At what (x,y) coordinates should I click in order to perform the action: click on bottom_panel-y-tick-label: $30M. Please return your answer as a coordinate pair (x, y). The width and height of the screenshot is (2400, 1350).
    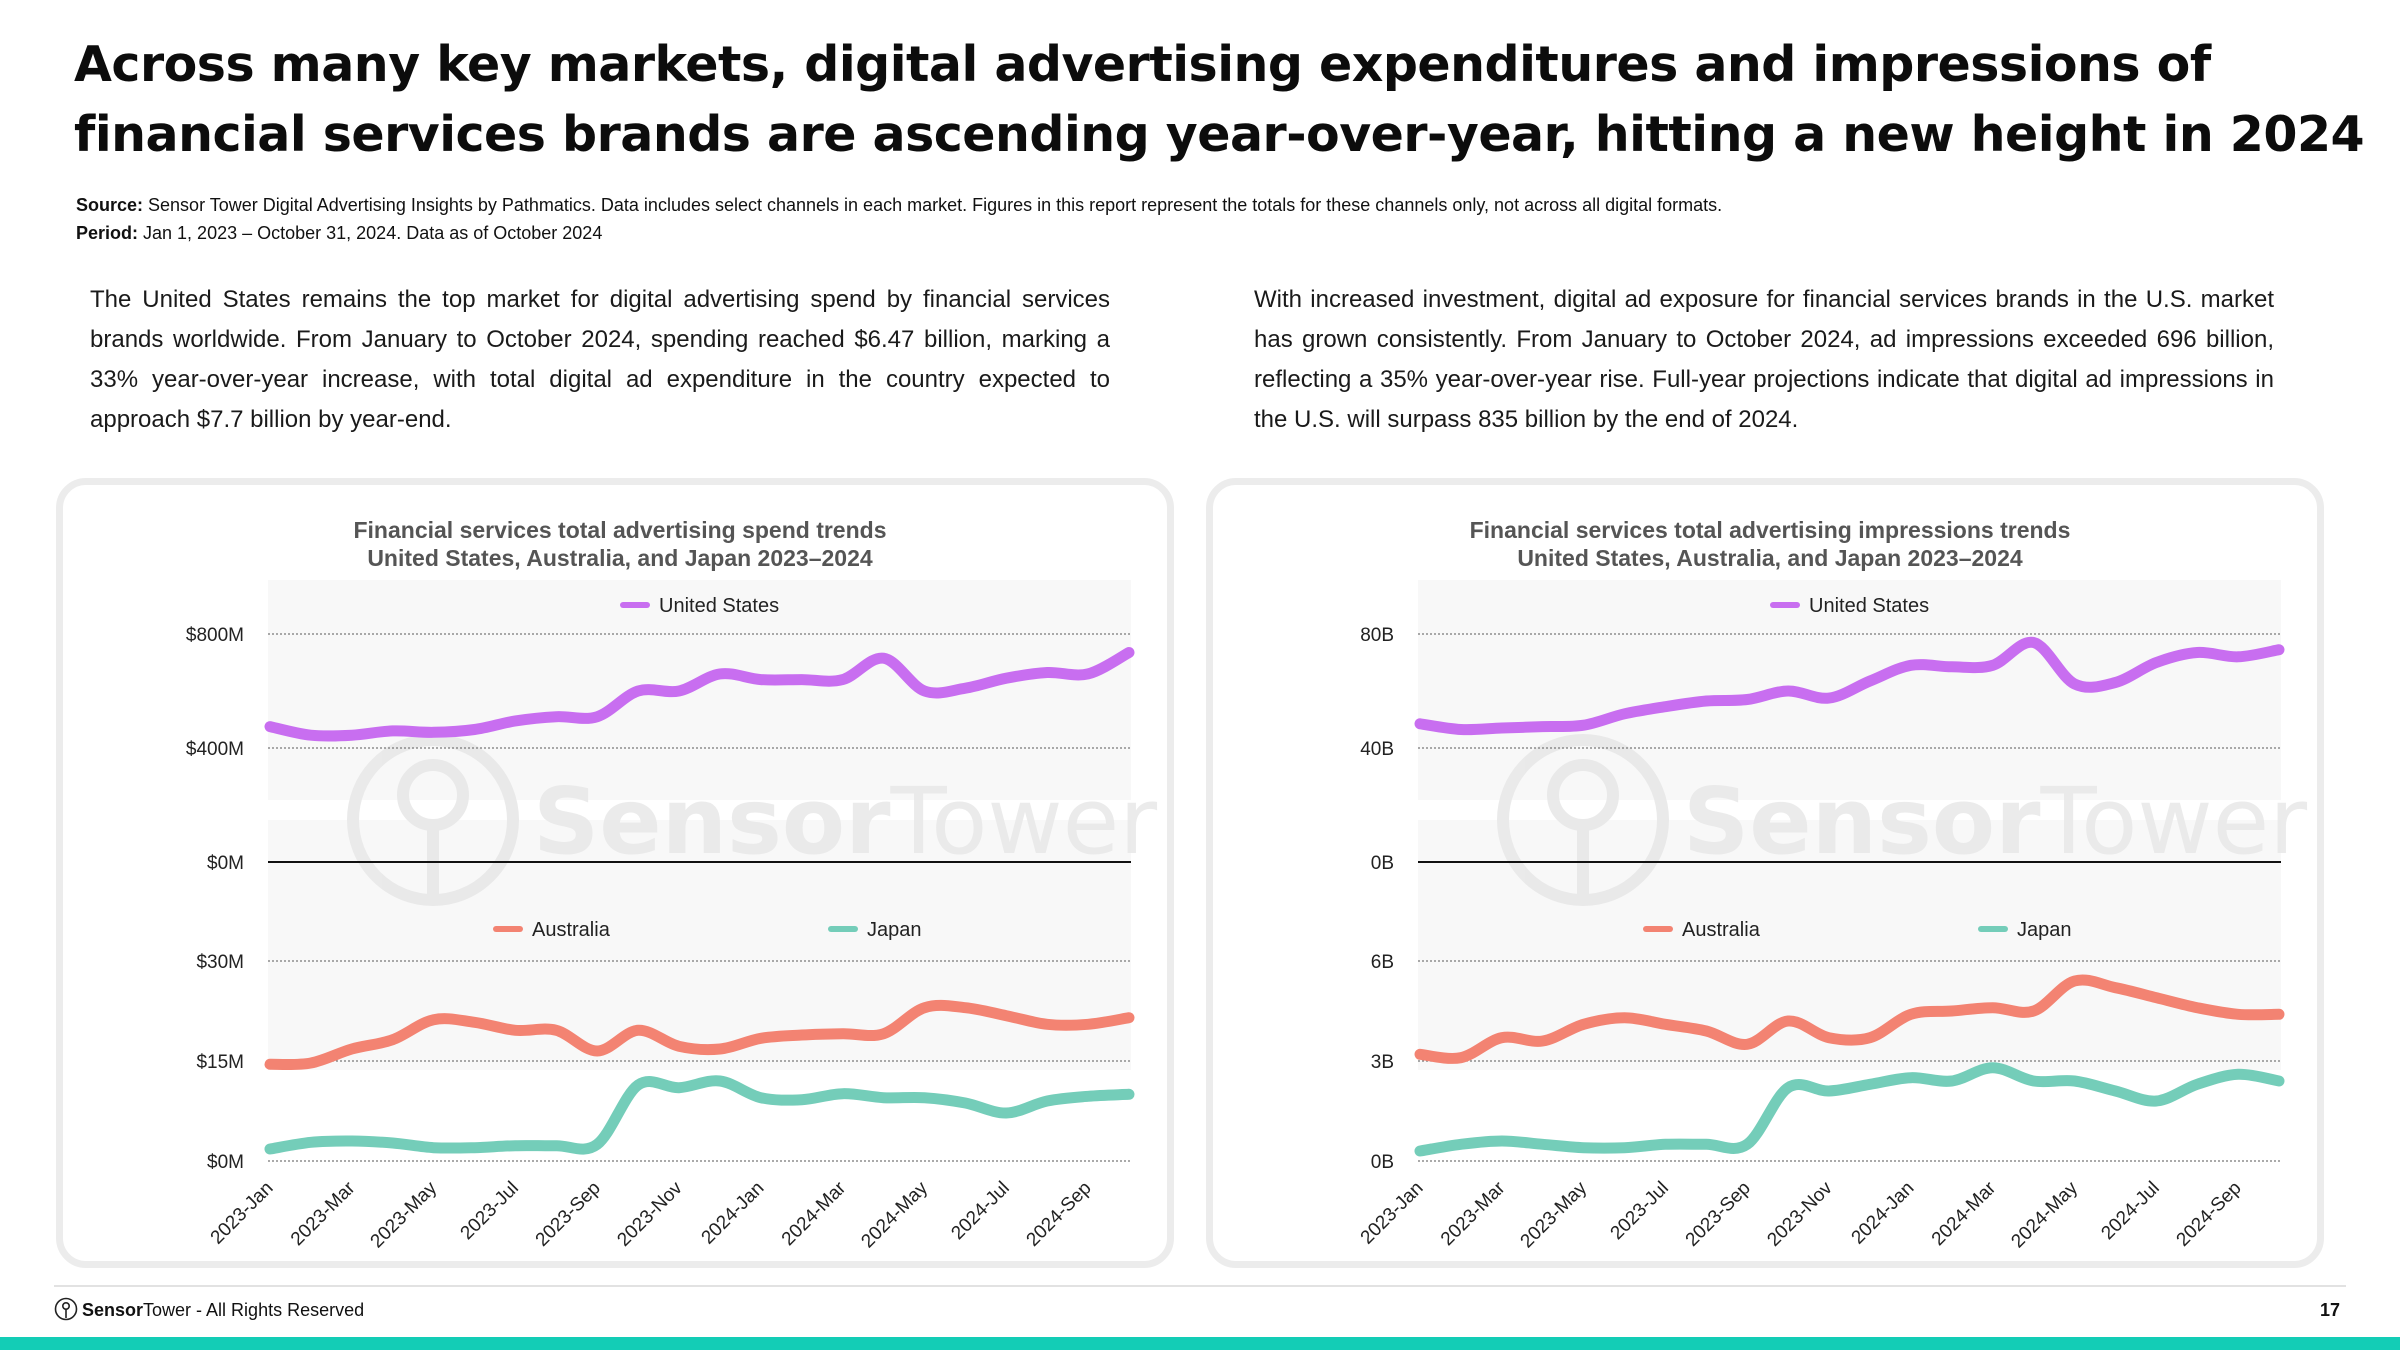
    Looking at the image, I should click on (220, 962).